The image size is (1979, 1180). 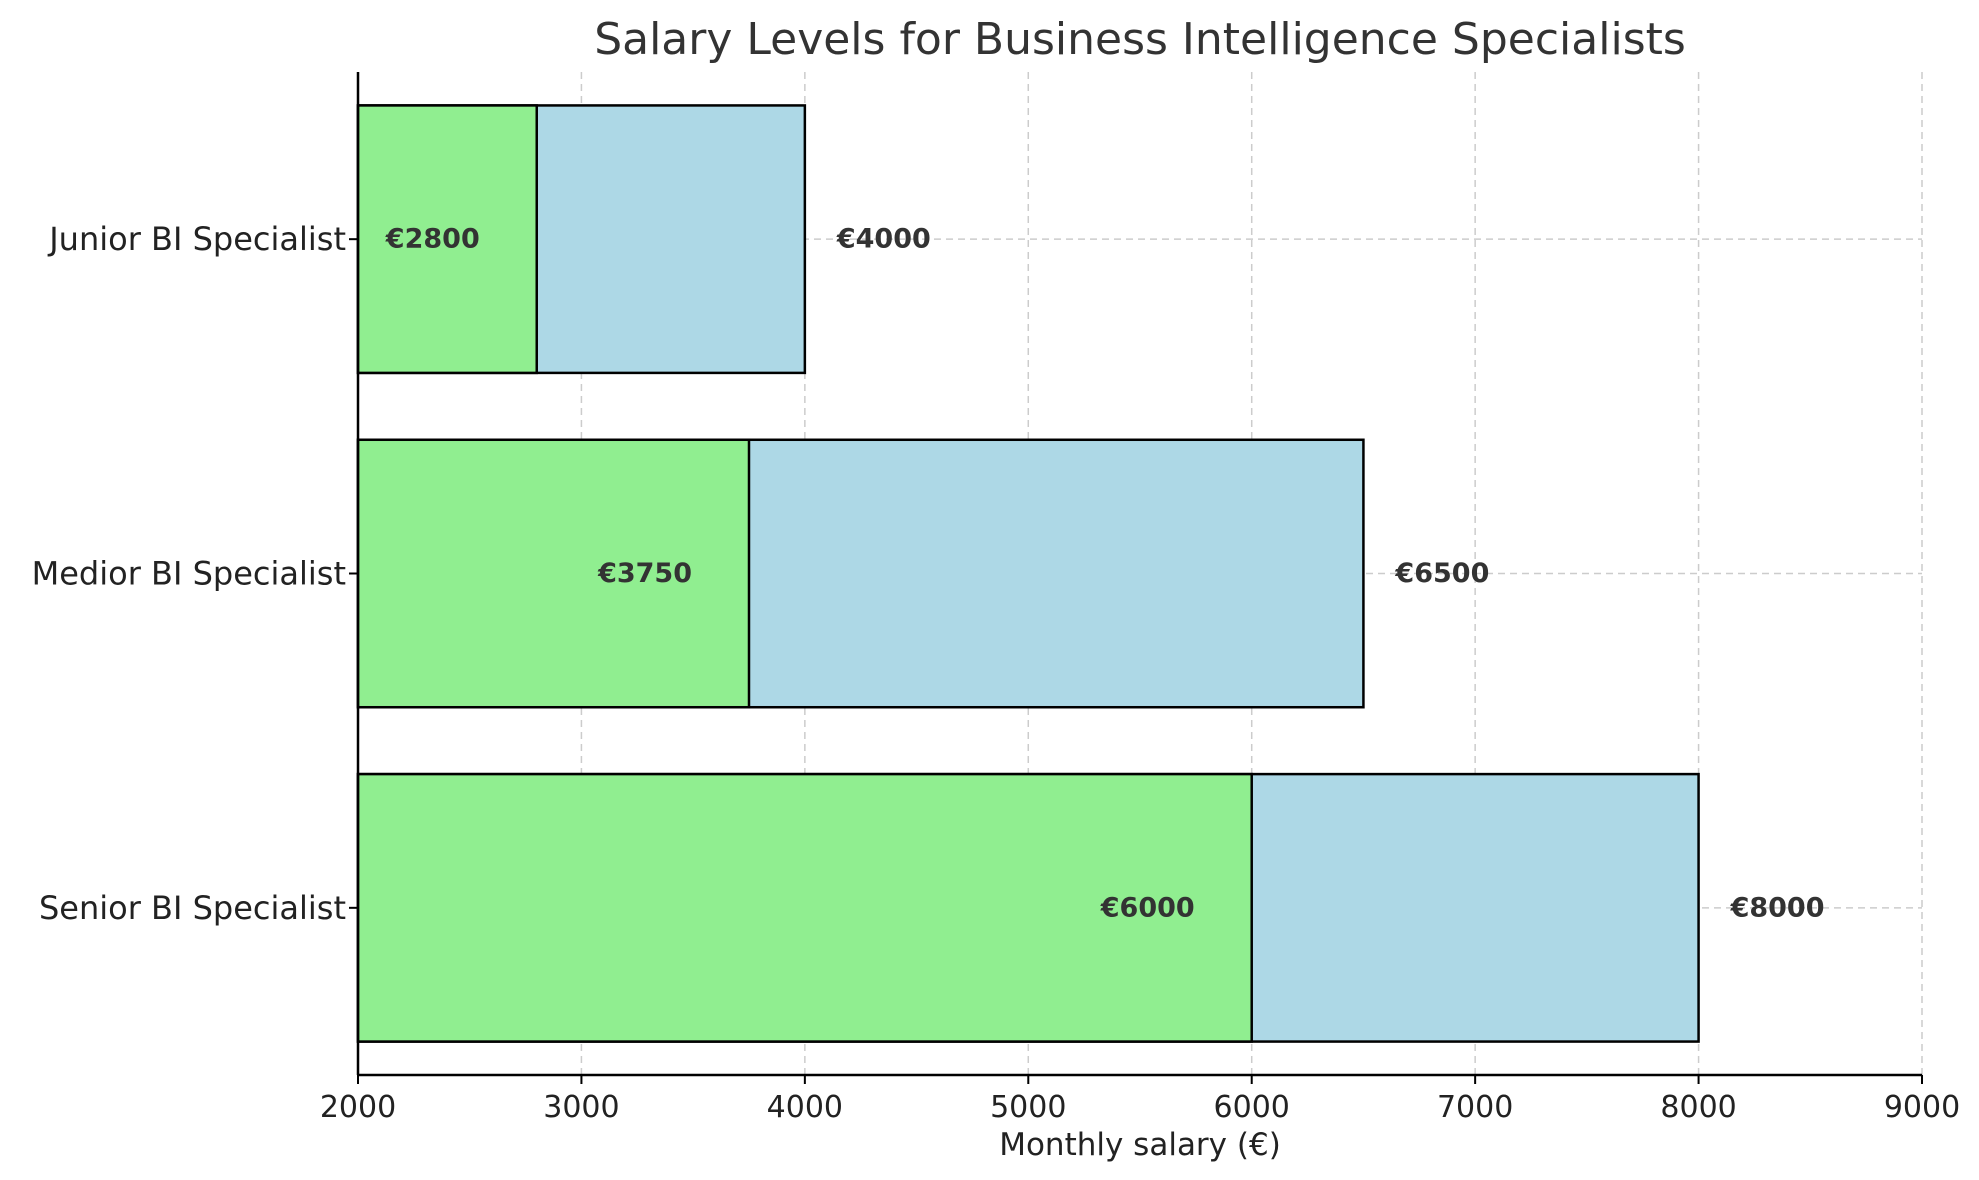 I want to click on y-tick-label-2: Senior BI Specialist, so click(x=192, y=908).